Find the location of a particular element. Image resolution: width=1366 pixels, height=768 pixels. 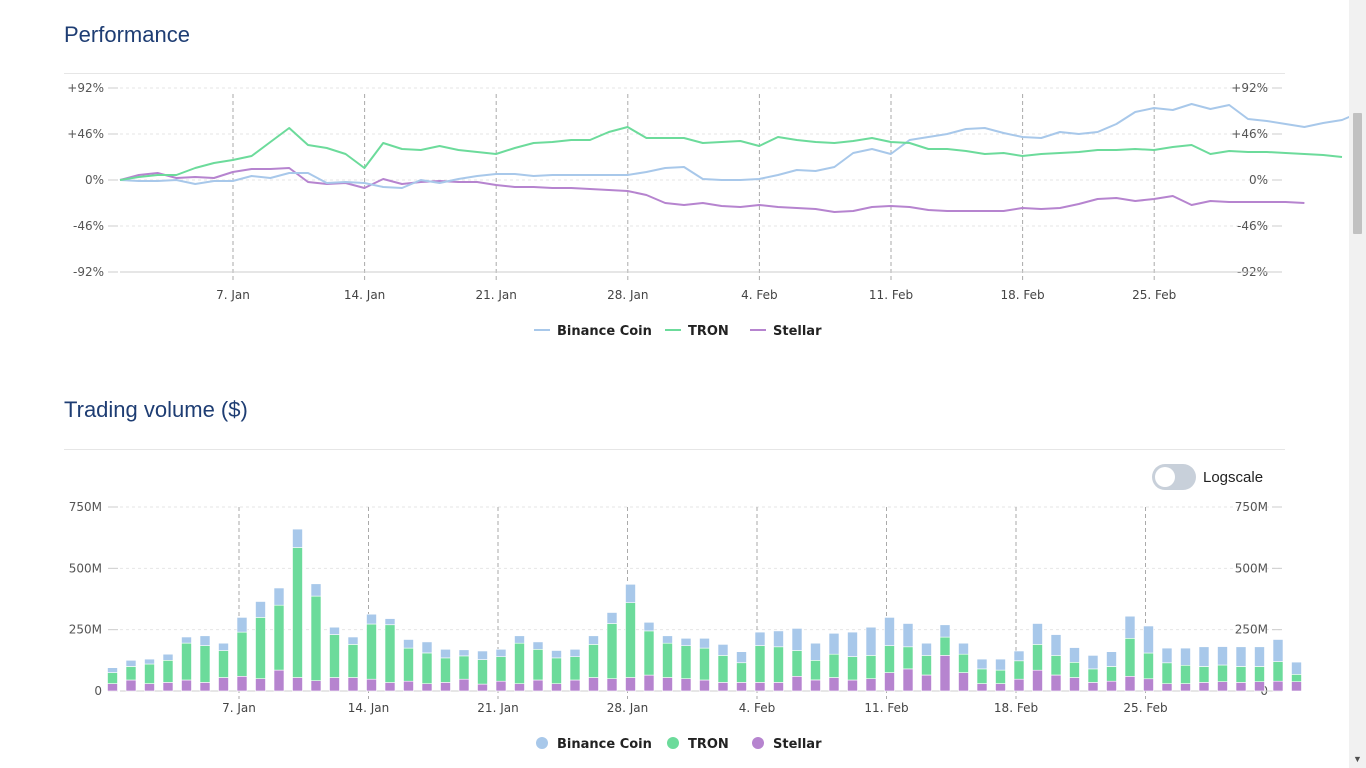

legend-label: Stellar is located at coordinates (797, 331).